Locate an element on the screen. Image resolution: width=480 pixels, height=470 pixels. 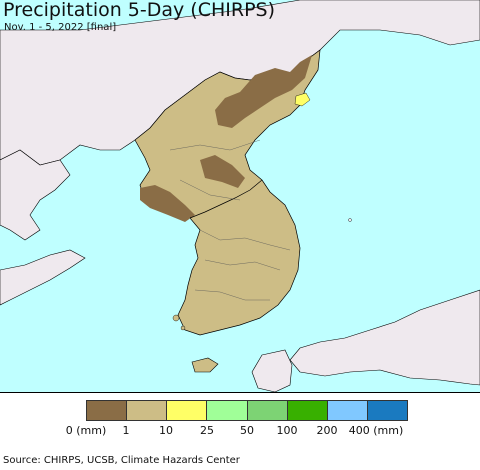
page-subtitle: Nov. 1 - 5, 2022 [final] is located at coordinates (60, 27).